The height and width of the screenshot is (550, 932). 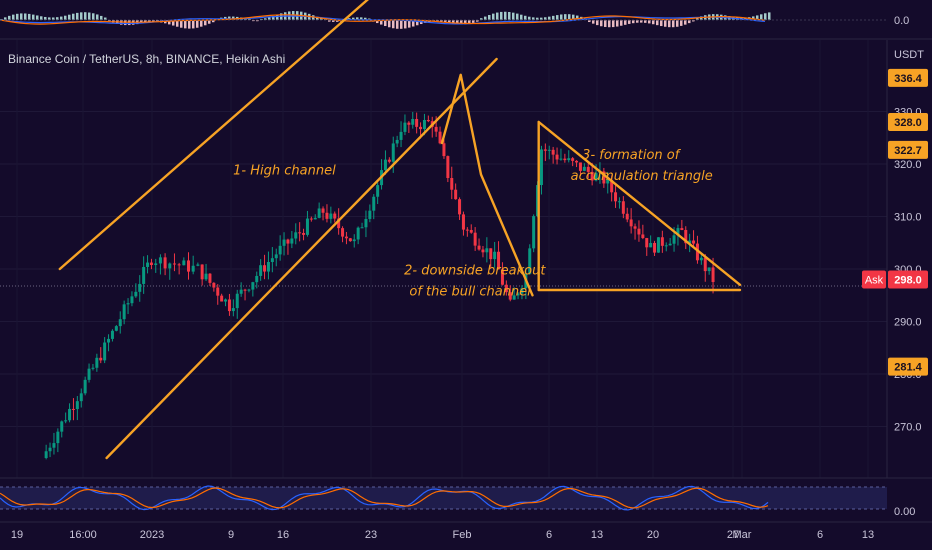 I want to click on triangle-top-side, so click(x=639, y=203).